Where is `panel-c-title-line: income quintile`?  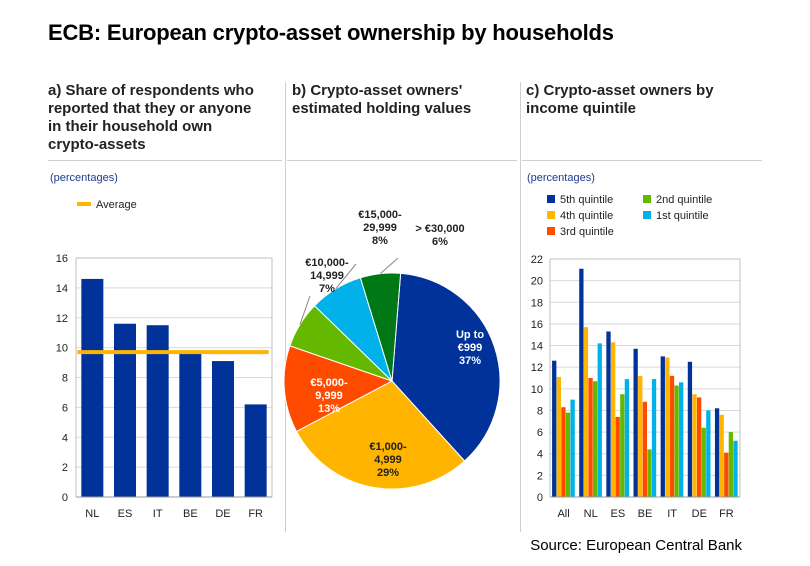 panel-c-title-line: income quintile is located at coordinates (581, 108).